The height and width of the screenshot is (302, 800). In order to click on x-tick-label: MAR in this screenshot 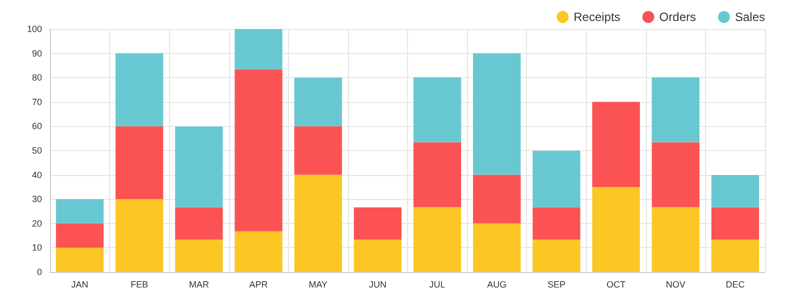, I will do `click(199, 285)`.